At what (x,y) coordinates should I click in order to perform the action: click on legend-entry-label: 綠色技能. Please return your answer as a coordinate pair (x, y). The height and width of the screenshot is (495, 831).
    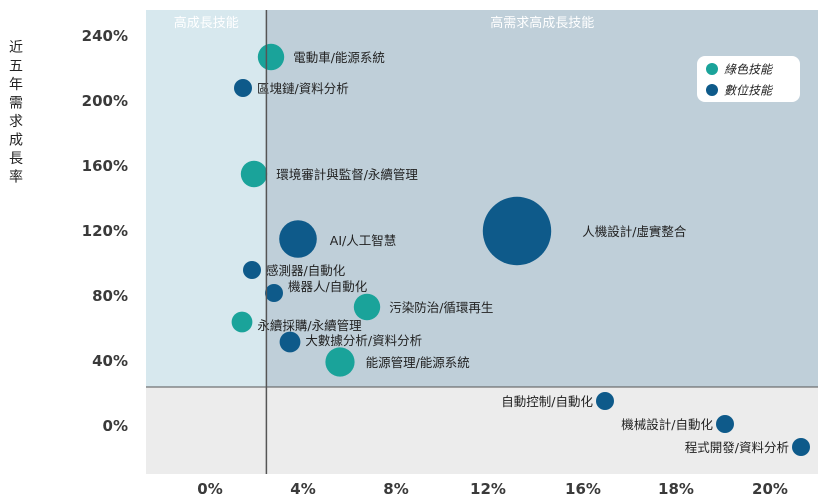
    Looking at the image, I should click on (749, 70).